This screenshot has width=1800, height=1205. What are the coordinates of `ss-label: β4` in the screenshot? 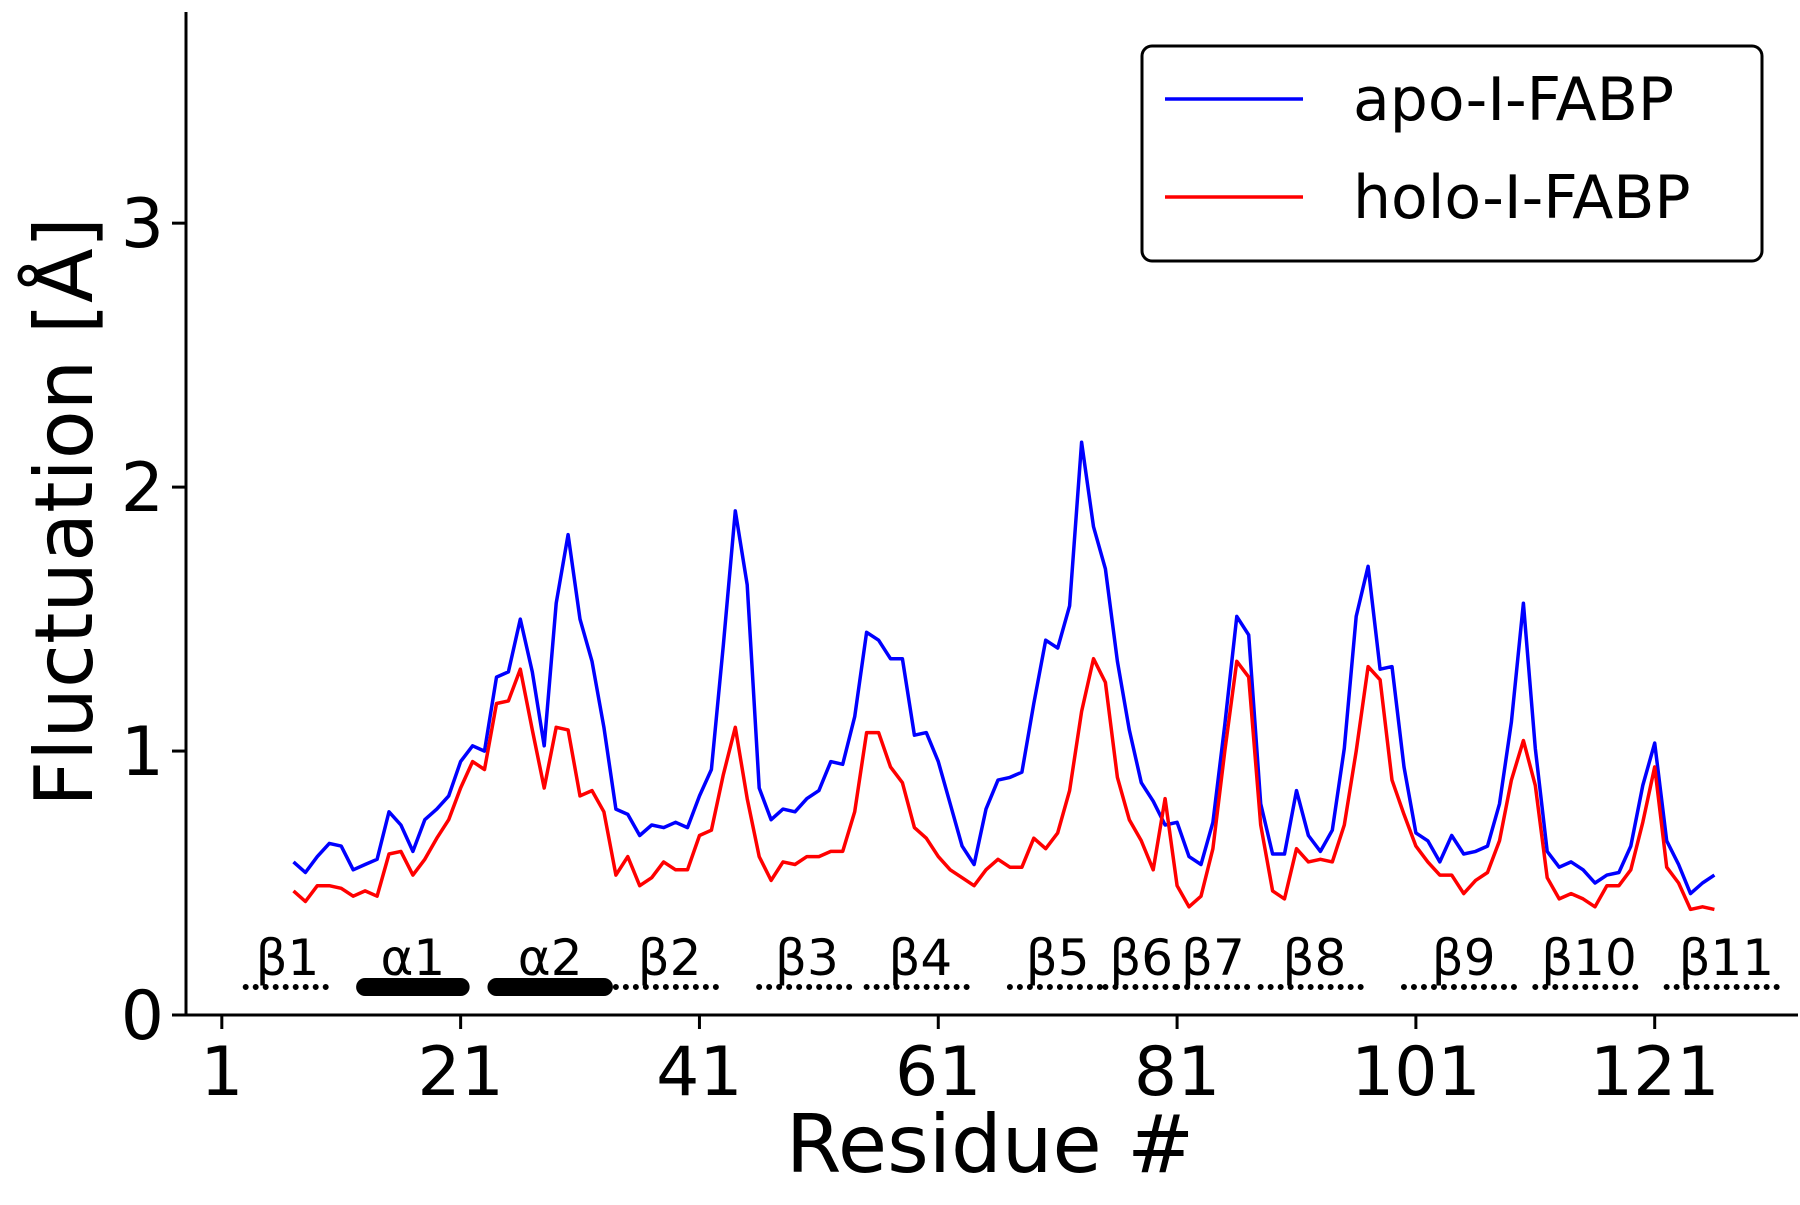 It's located at (920, 958).